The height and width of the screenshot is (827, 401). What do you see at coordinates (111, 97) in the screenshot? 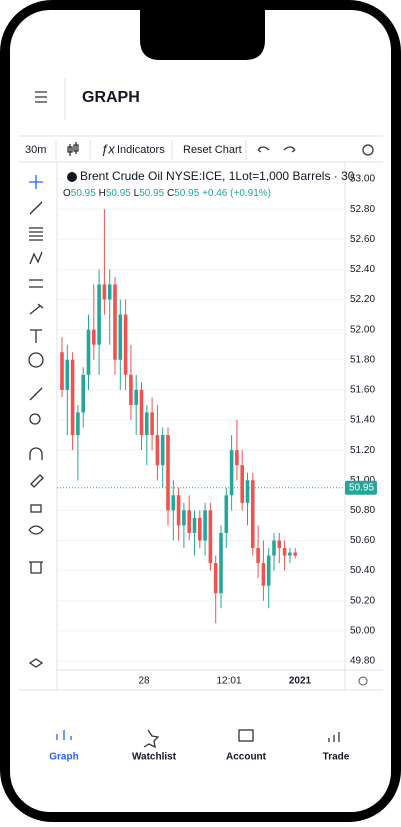
I see `header-title: GRAPH` at bounding box center [111, 97].